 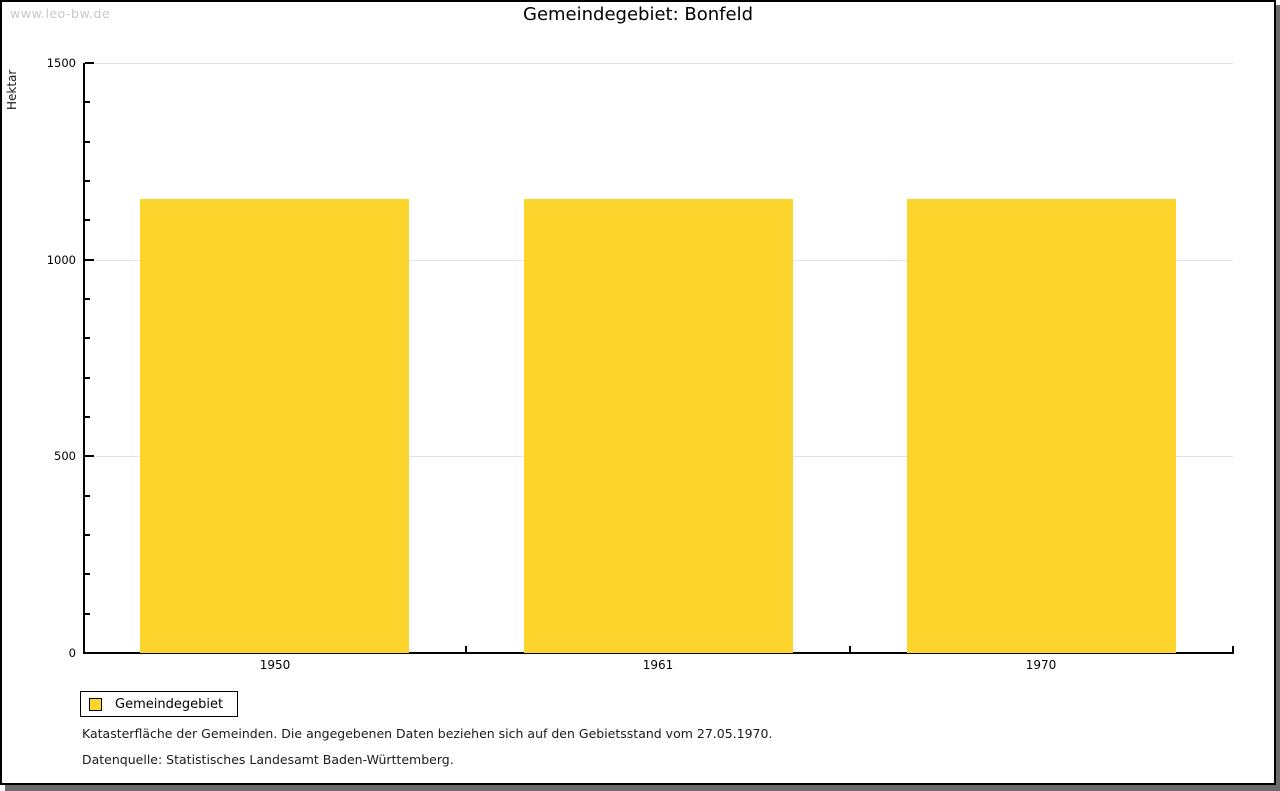 I want to click on bar-1961, so click(x=658, y=426).